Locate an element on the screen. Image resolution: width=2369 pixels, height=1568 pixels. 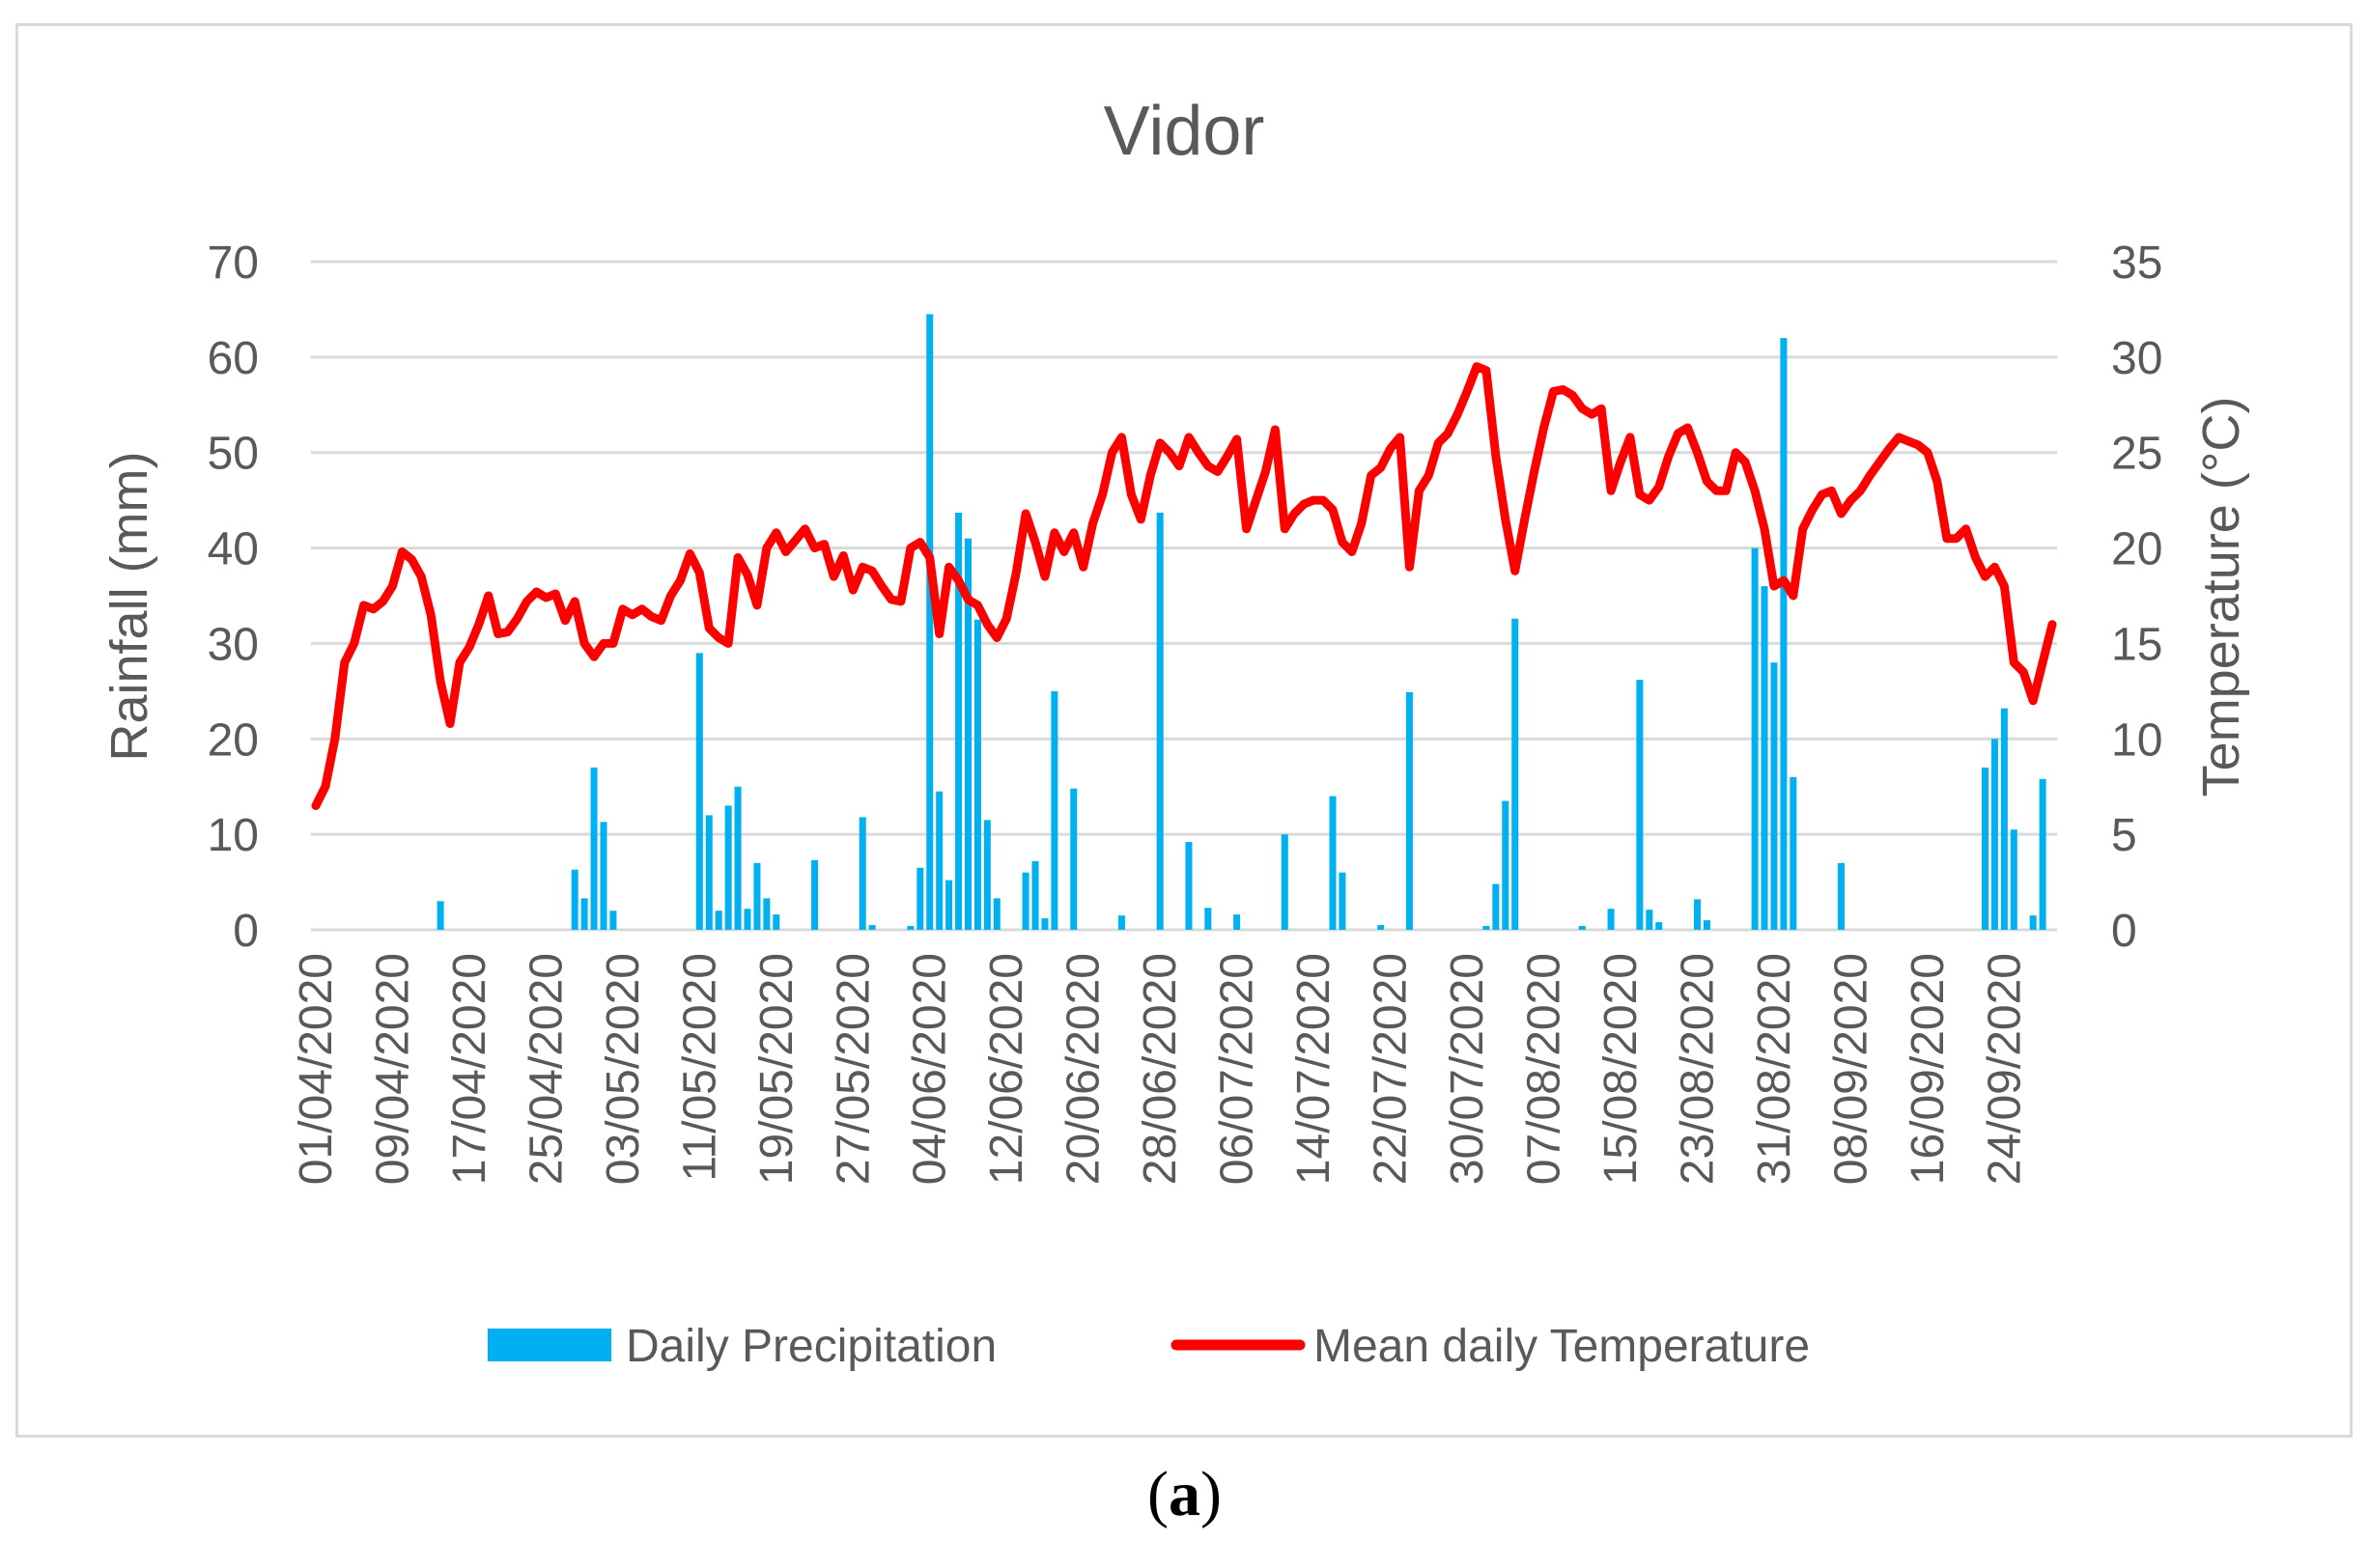
x-tick-label: 22/07/2020 is located at coordinates (1391, 1069).